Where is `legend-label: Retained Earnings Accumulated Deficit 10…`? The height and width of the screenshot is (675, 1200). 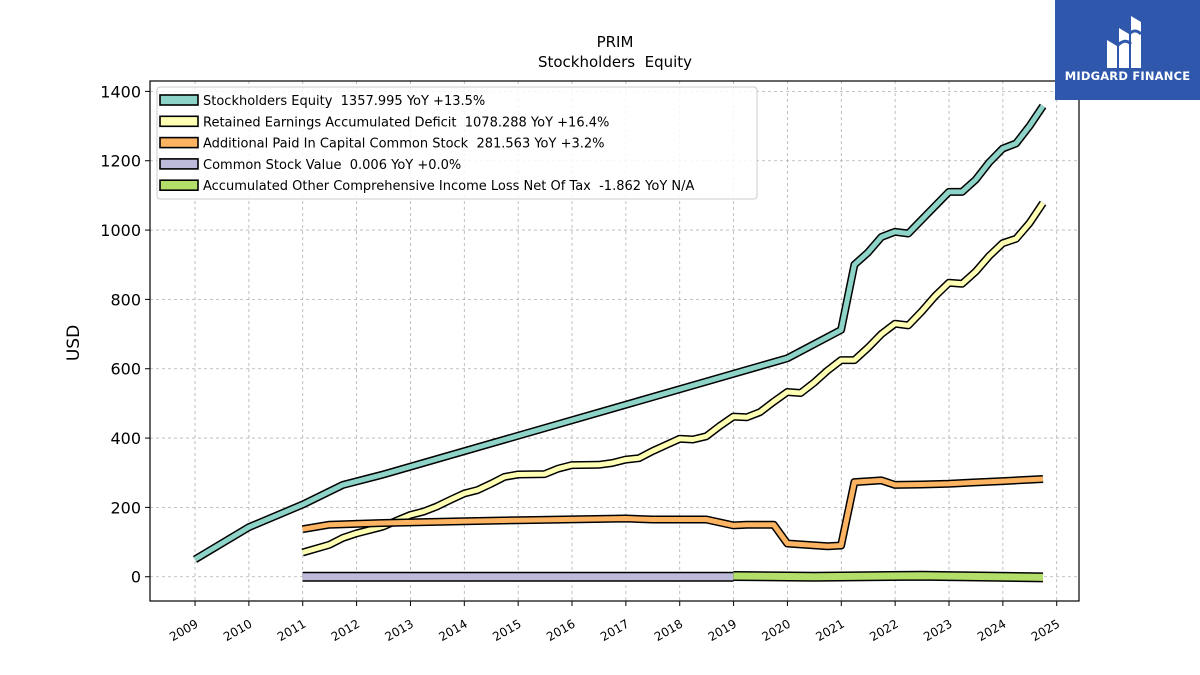
legend-label: Retained Earnings Accumulated Deficit 10… is located at coordinates (406, 122).